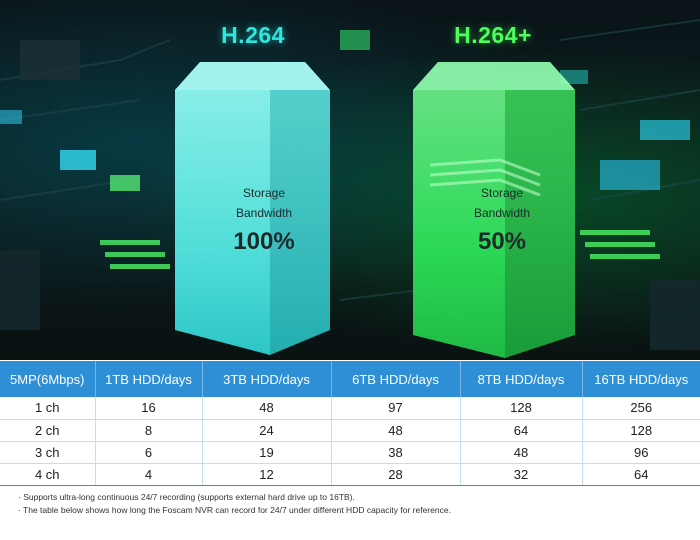 The image size is (700, 540). What do you see at coordinates (264, 213) in the screenshot?
I see `h264-label-bandwidth: Bandwidth` at bounding box center [264, 213].